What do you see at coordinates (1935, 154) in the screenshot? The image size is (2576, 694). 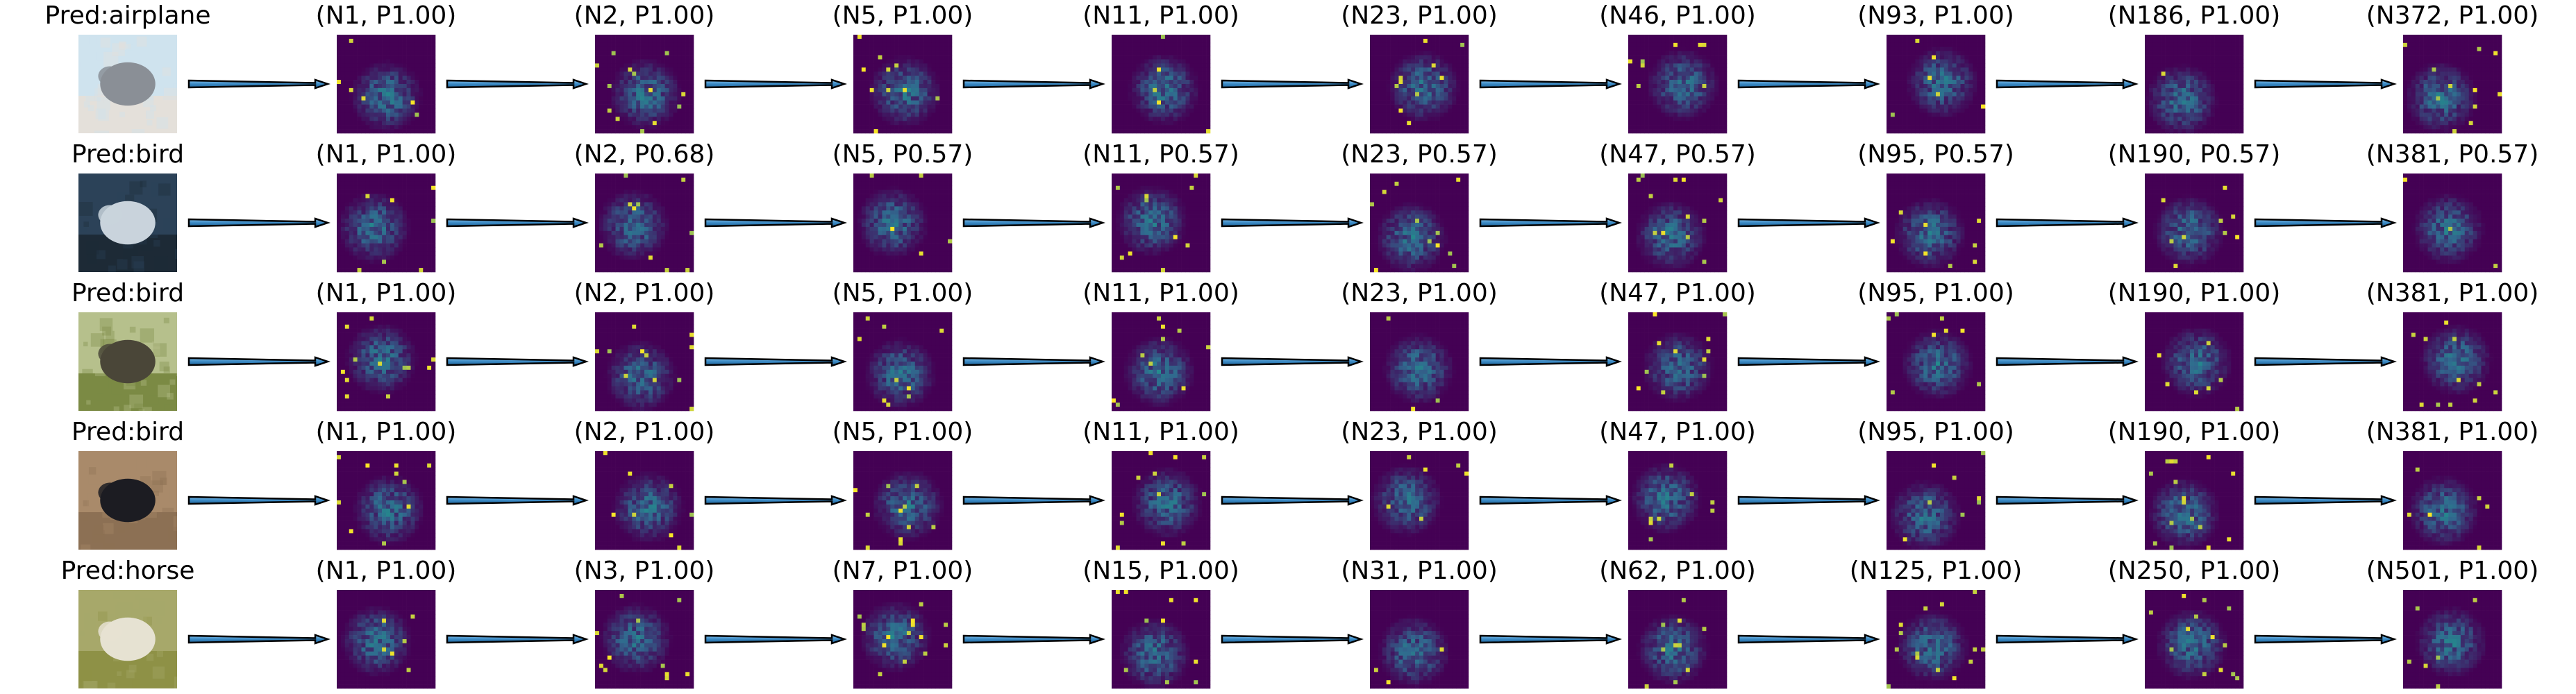 I see `step-label: (N95, P0.57)` at bounding box center [1935, 154].